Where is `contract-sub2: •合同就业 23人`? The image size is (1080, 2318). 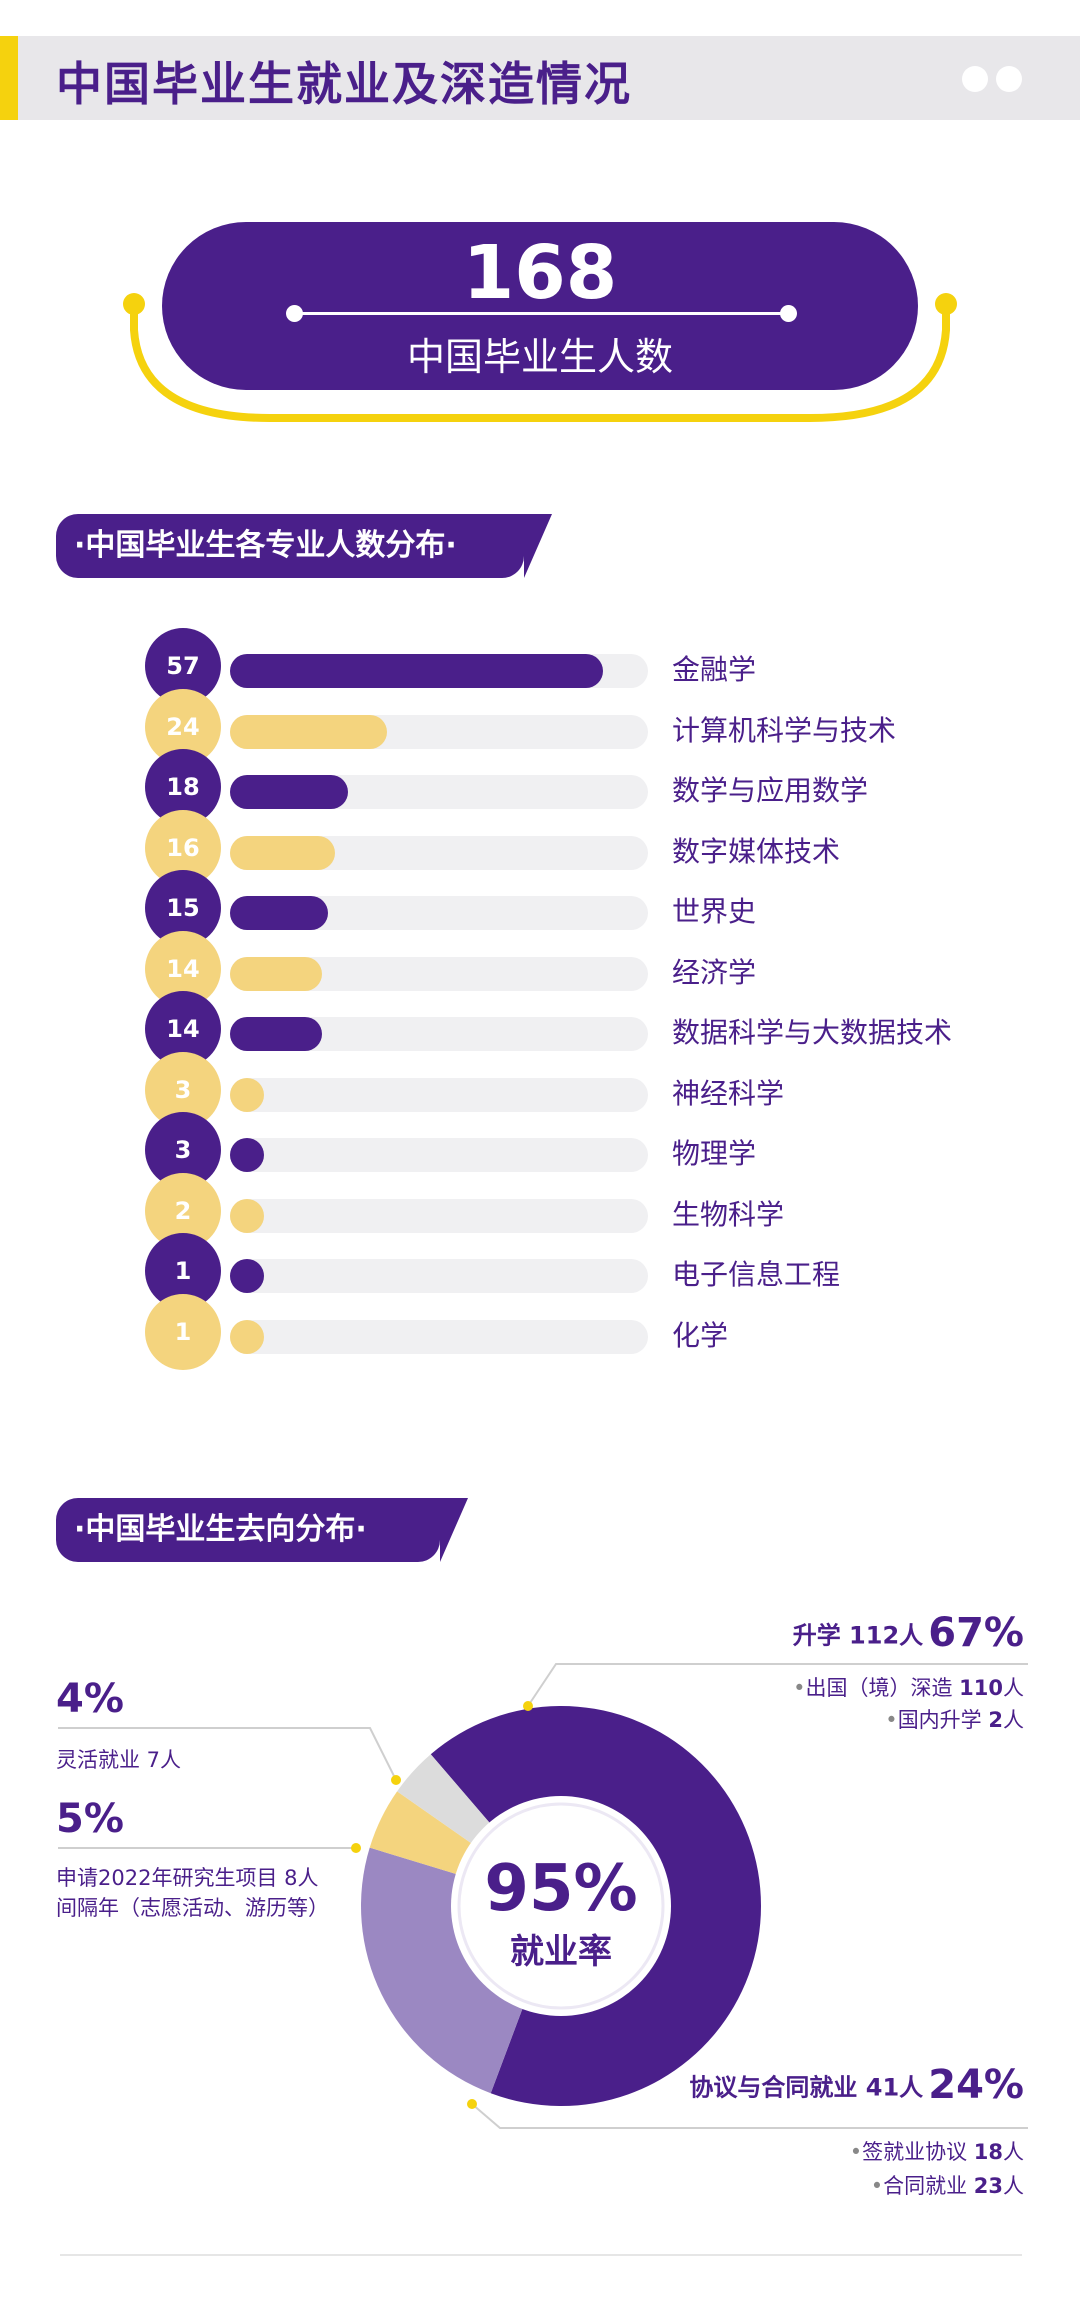 contract-sub2: •合同就业 23人 is located at coordinates (947, 2186).